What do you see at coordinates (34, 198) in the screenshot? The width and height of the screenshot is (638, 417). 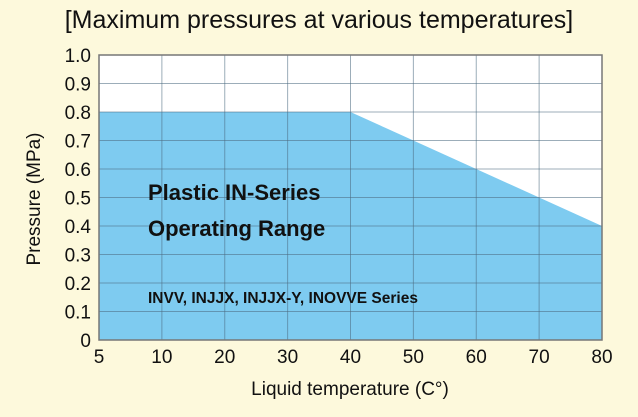 I see `y-axis-label: Pressure (MPa)` at bounding box center [34, 198].